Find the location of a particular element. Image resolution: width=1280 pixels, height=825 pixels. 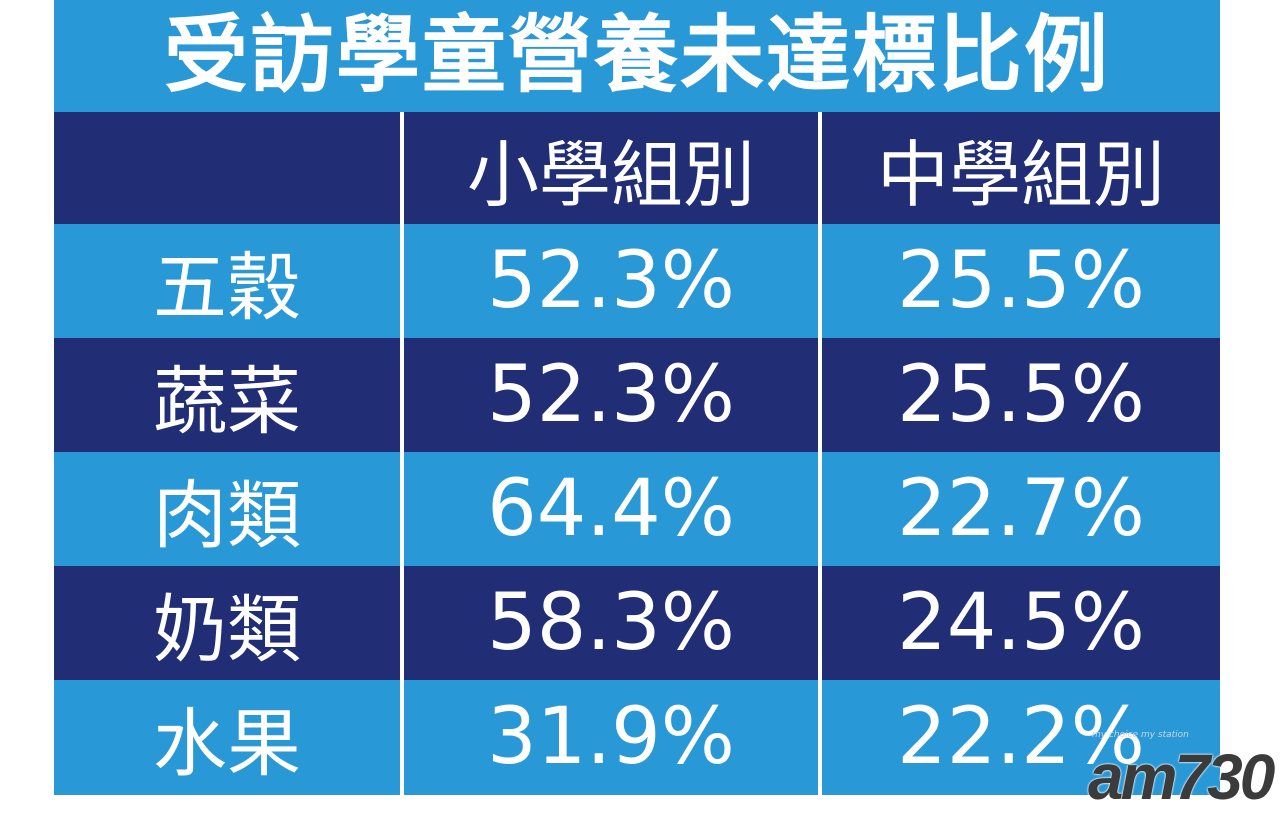

primary-school-value: 58.3% is located at coordinates (611, 623).